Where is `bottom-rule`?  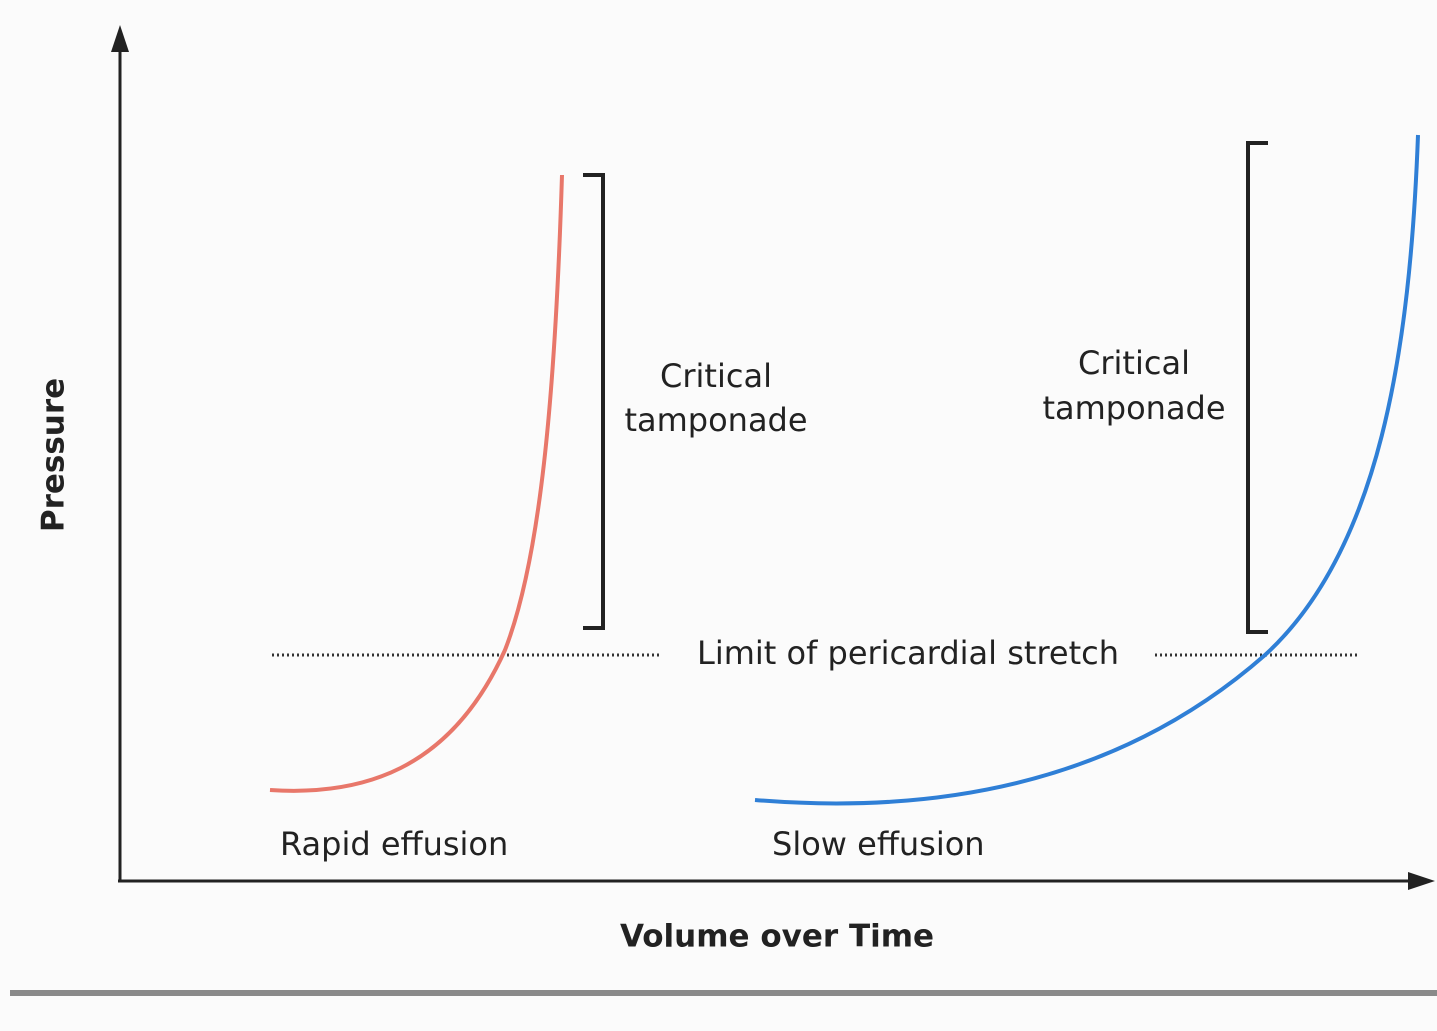 bottom-rule is located at coordinates (723, 993).